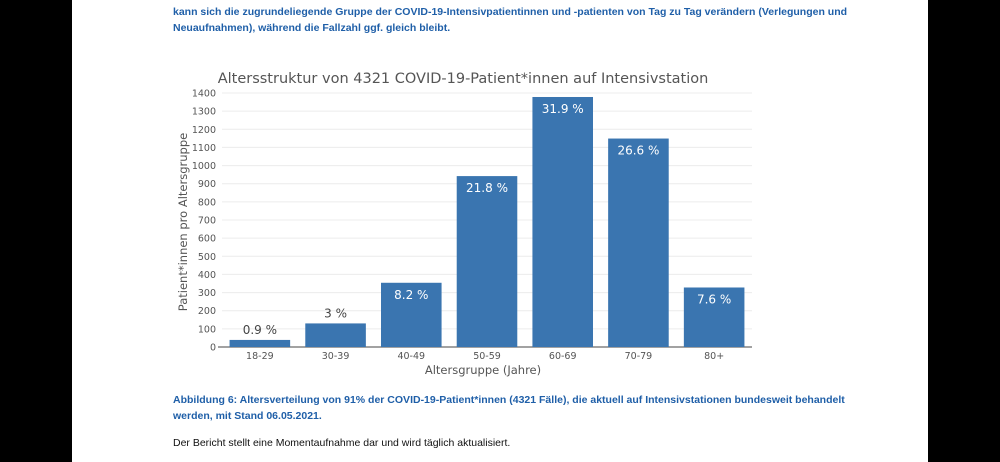 This screenshot has width=1000, height=462. I want to click on y-tick-label: 1300, so click(204, 112).